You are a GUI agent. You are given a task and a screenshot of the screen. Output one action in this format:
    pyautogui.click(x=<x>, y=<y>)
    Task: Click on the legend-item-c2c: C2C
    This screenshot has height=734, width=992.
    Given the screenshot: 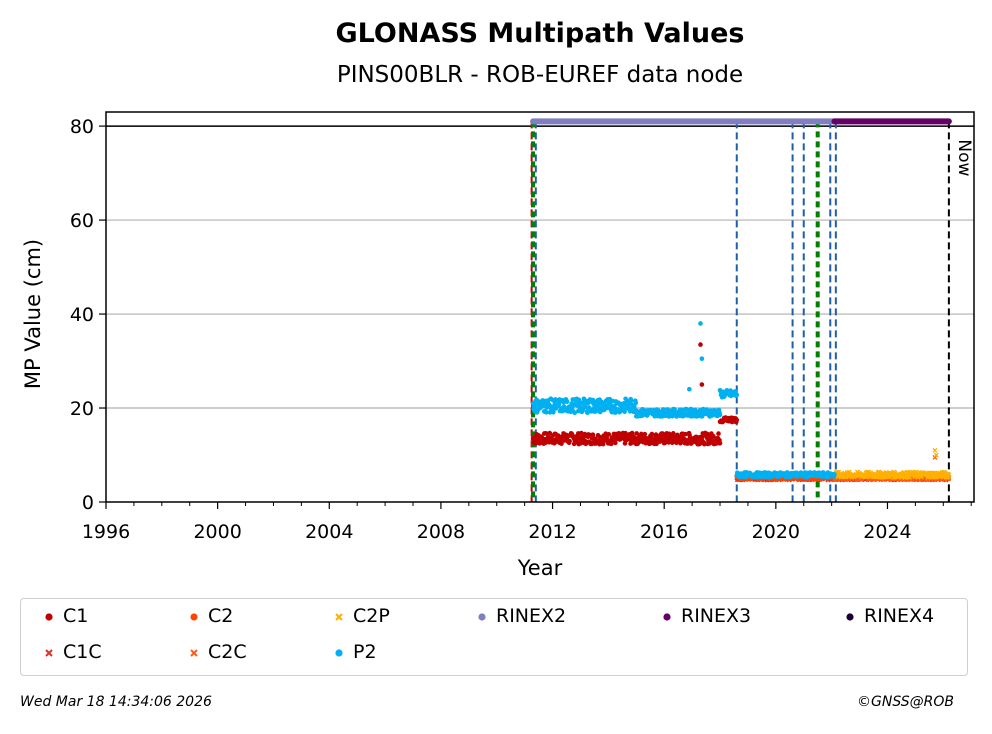 What is the action you would take?
    pyautogui.click(x=216, y=652)
    